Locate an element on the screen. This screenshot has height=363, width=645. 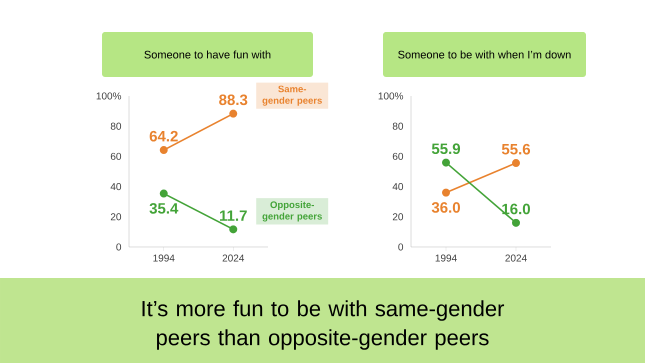
chart-title: Someone to have fun with is located at coordinates (207, 54).